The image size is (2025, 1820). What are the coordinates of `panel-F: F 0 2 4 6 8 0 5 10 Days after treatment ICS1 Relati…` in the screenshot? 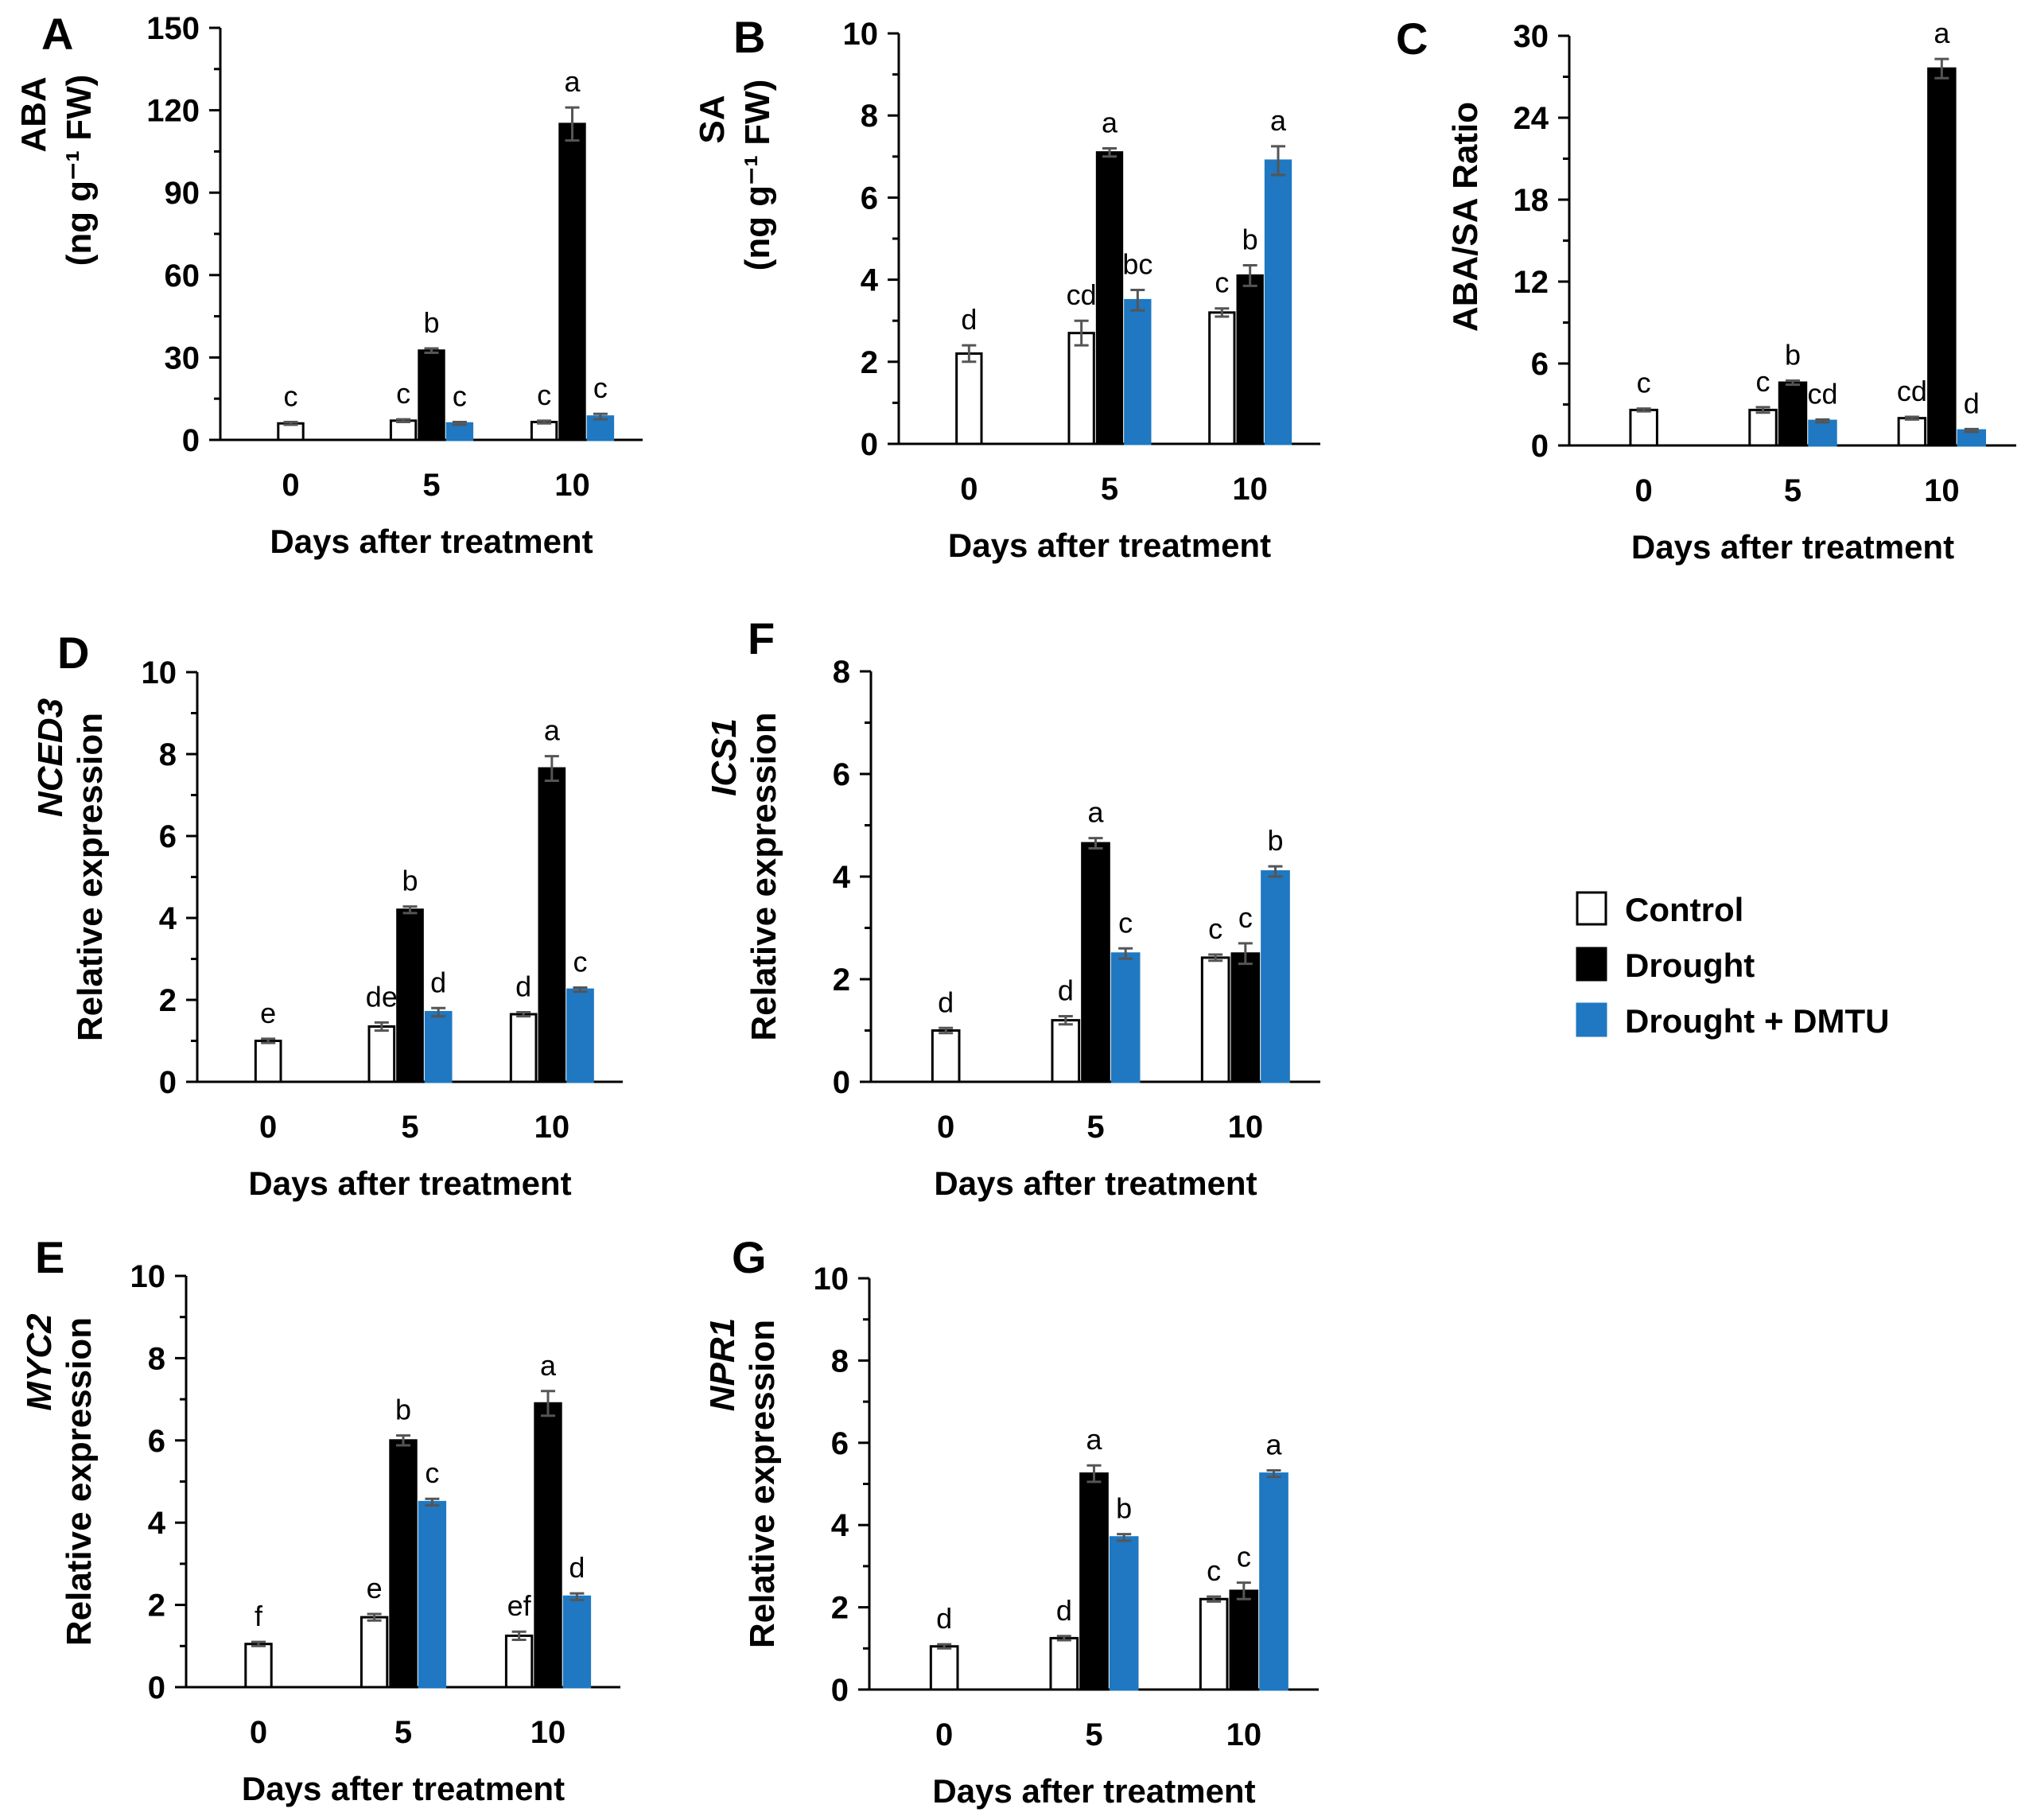 It's located at (1012, 907).